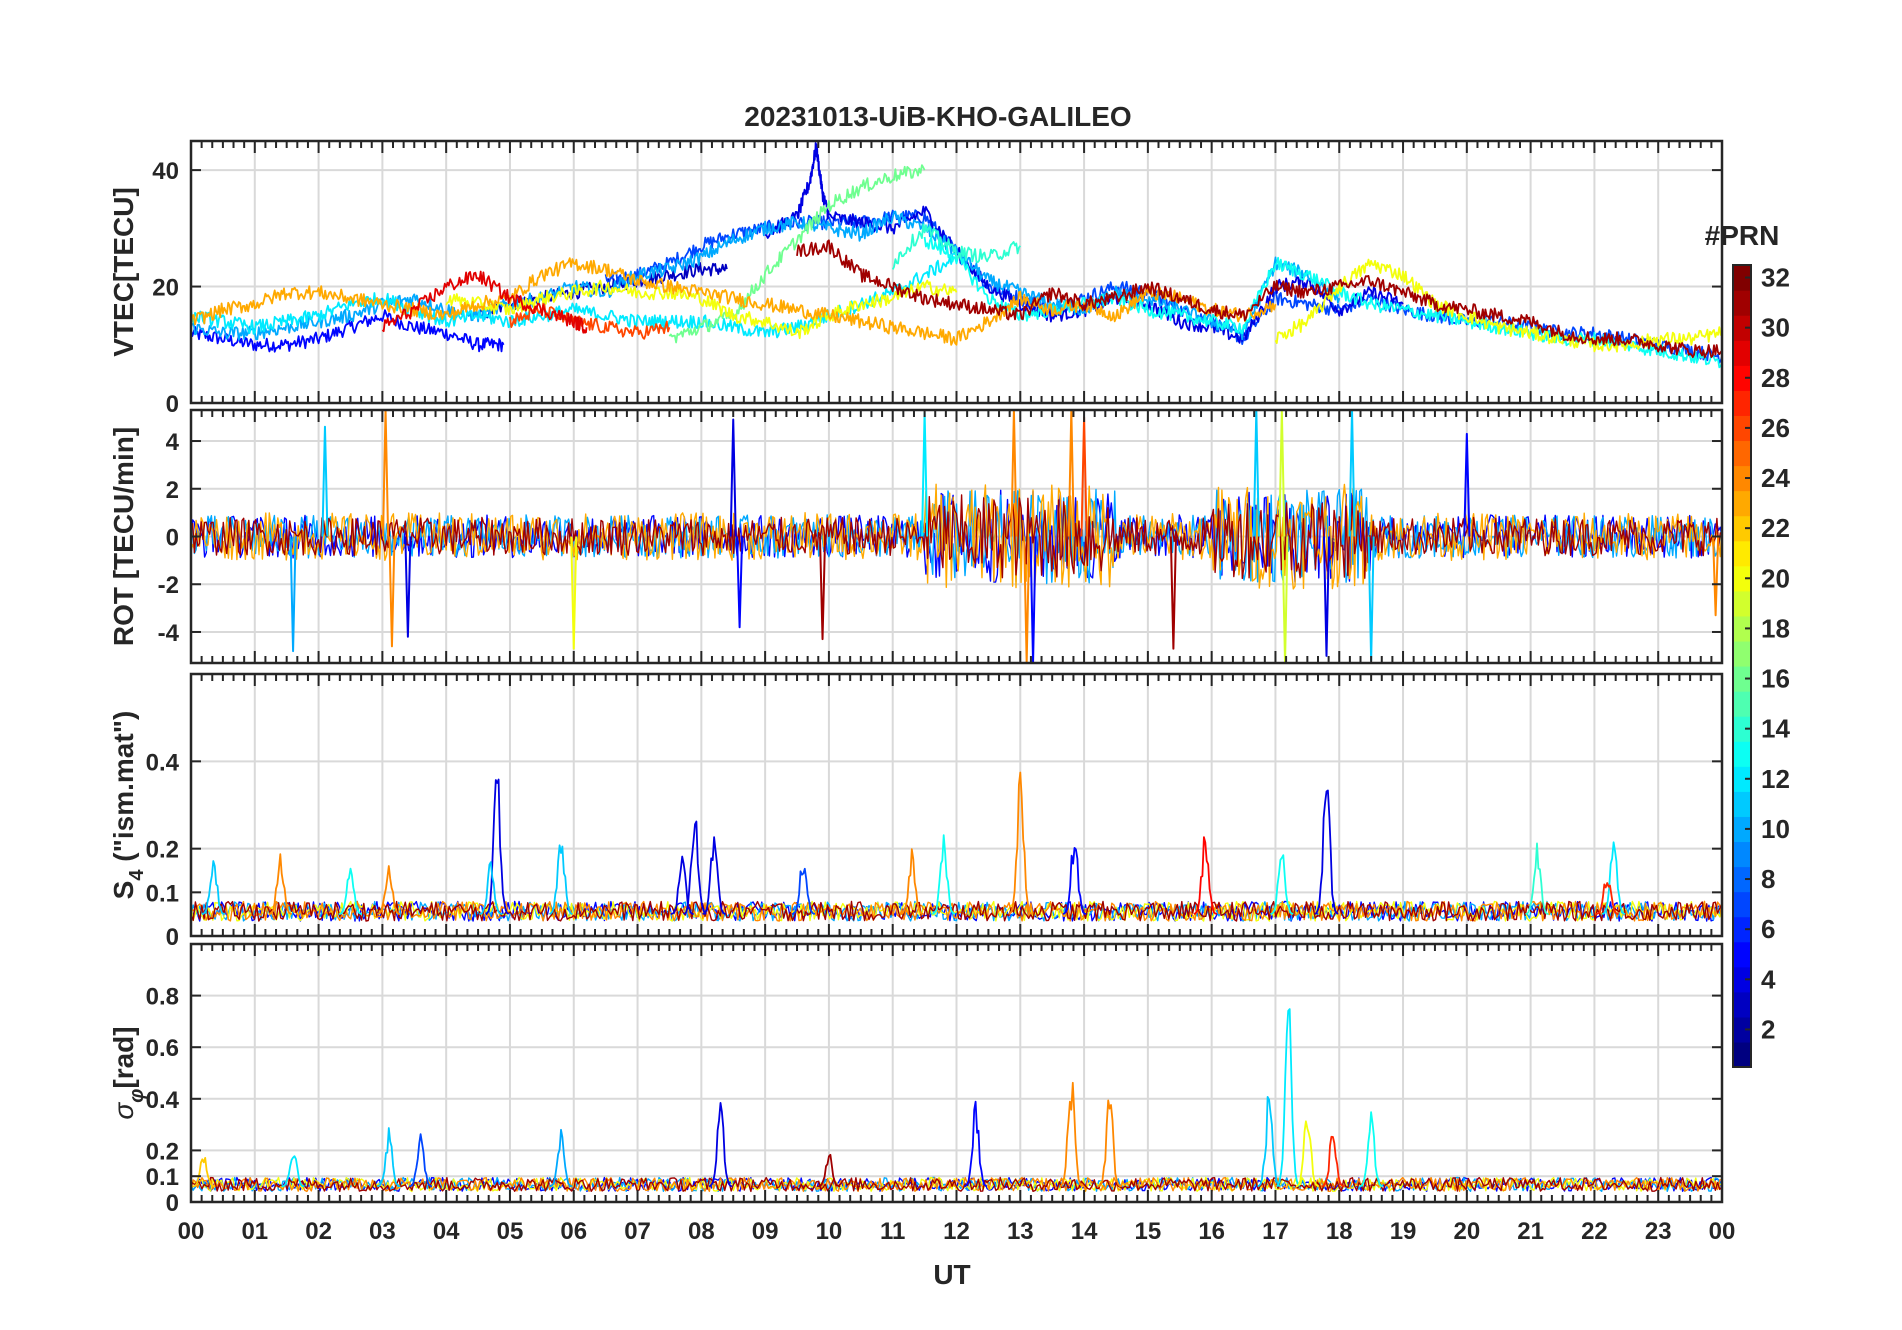 The width and height of the screenshot is (1902, 1330). Describe the element at coordinates (1775, 578) in the screenshot. I see `colorbar-tick-label: 20` at that location.